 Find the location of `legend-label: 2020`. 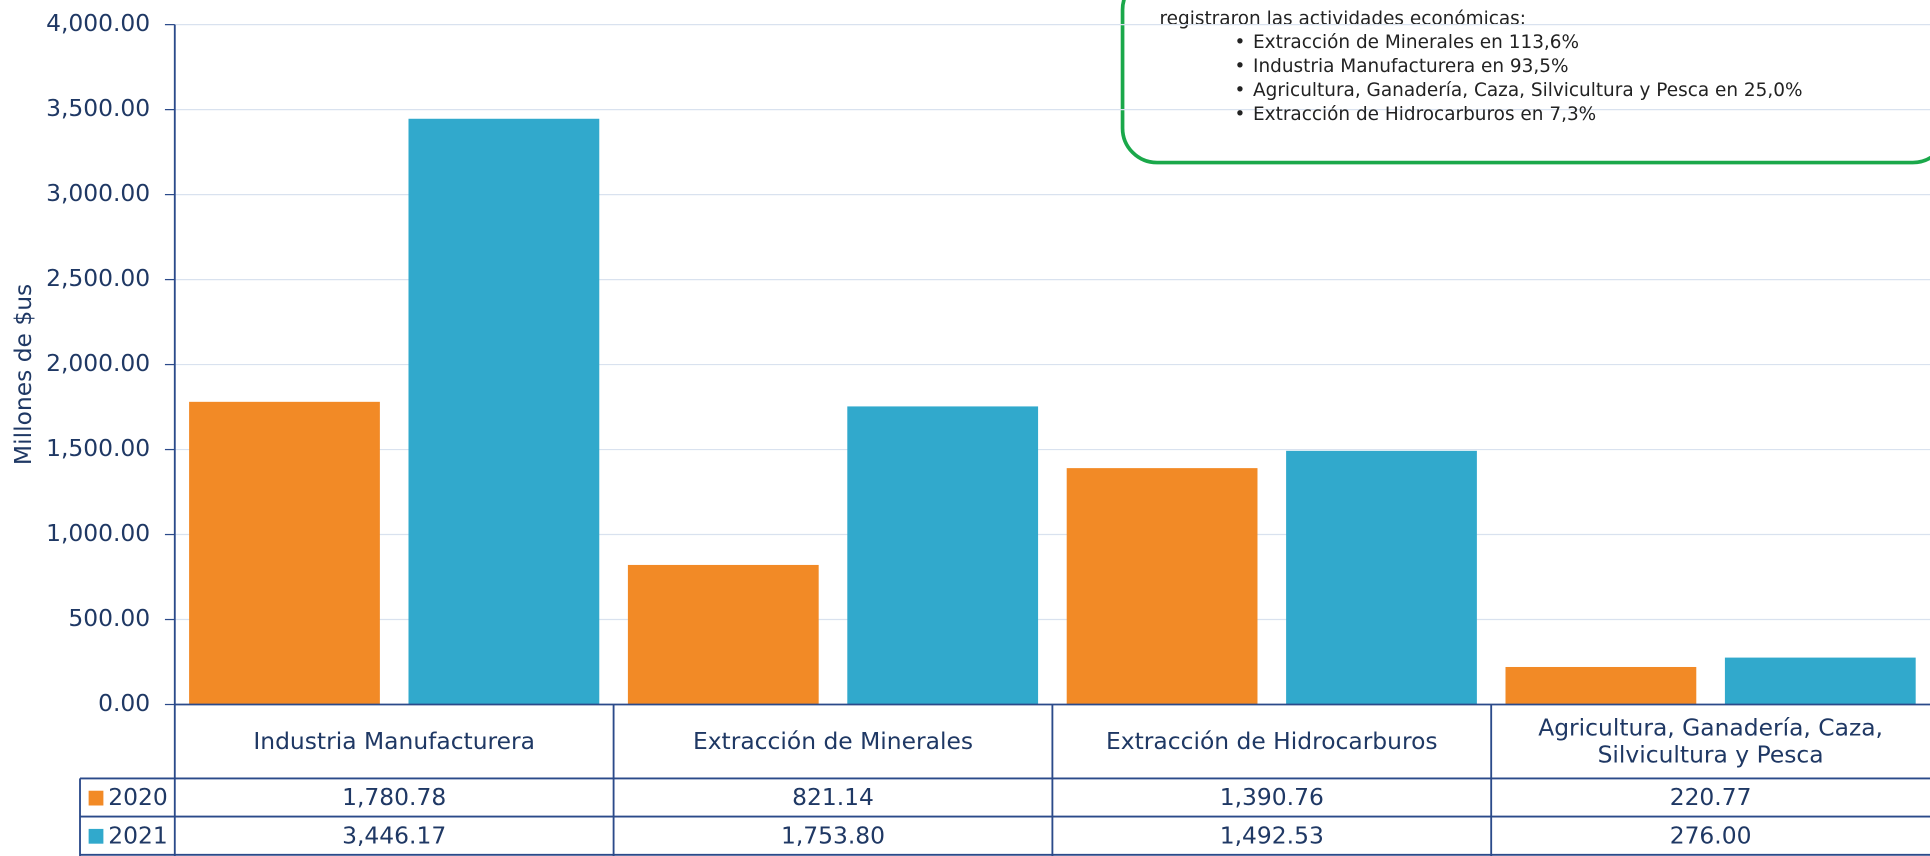

legend-label: 2020 is located at coordinates (137, 797).